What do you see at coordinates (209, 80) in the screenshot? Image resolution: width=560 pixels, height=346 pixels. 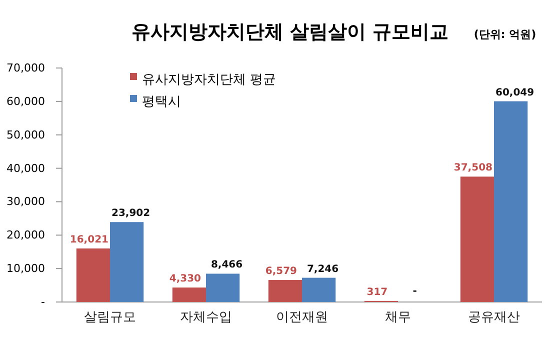 I see `legend-label: 유사지방자치단체 평균` at bounding box center [209, 80].